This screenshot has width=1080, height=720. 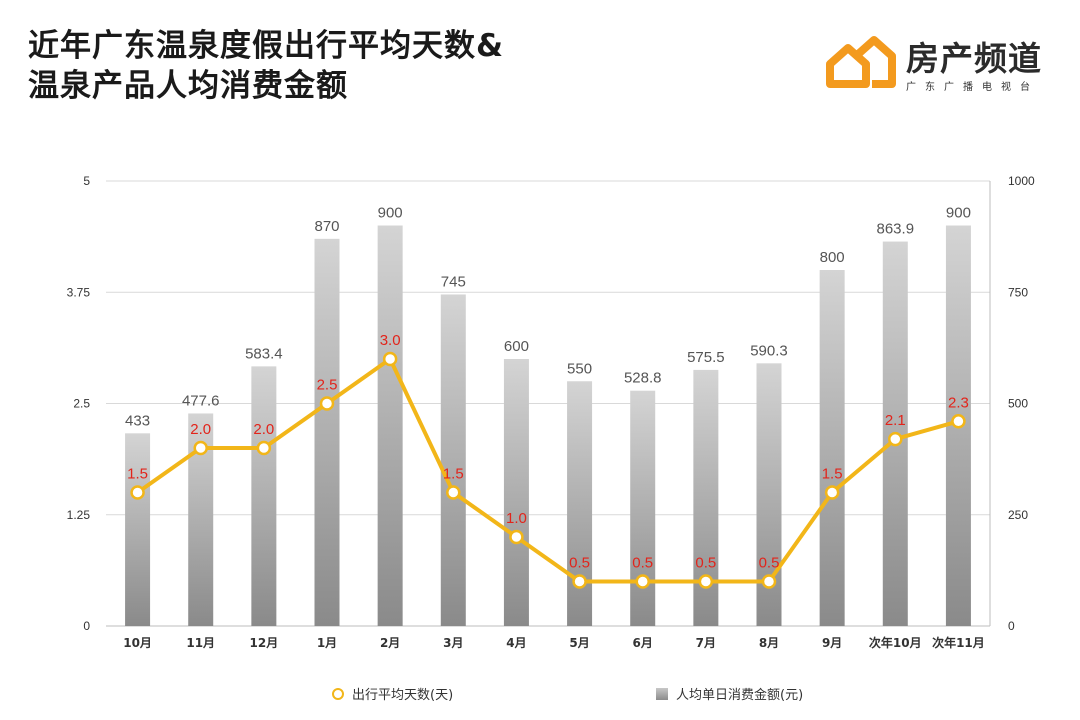 I want to click on brand-logo: 房产频道 广东广播电视台, so click(x=936, y=62).